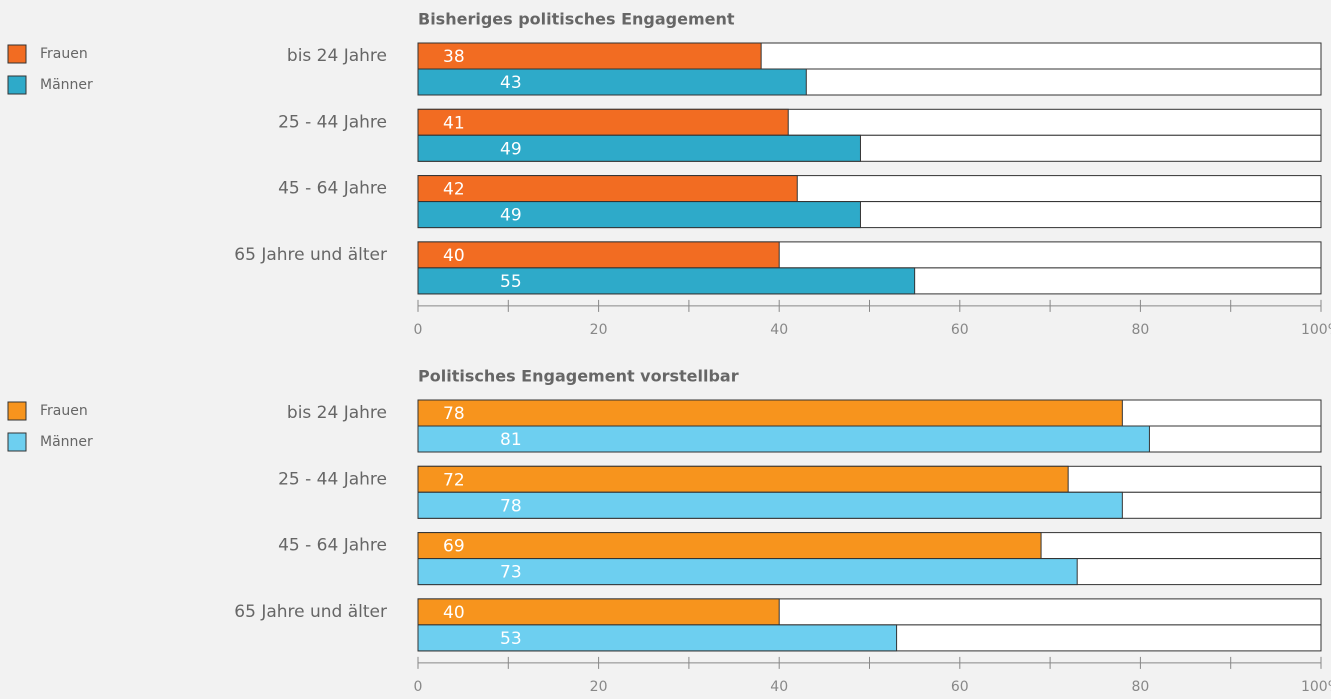 This screenshot has width=1331, height=699. I want to click on value-label: 72, so click(454, 480).